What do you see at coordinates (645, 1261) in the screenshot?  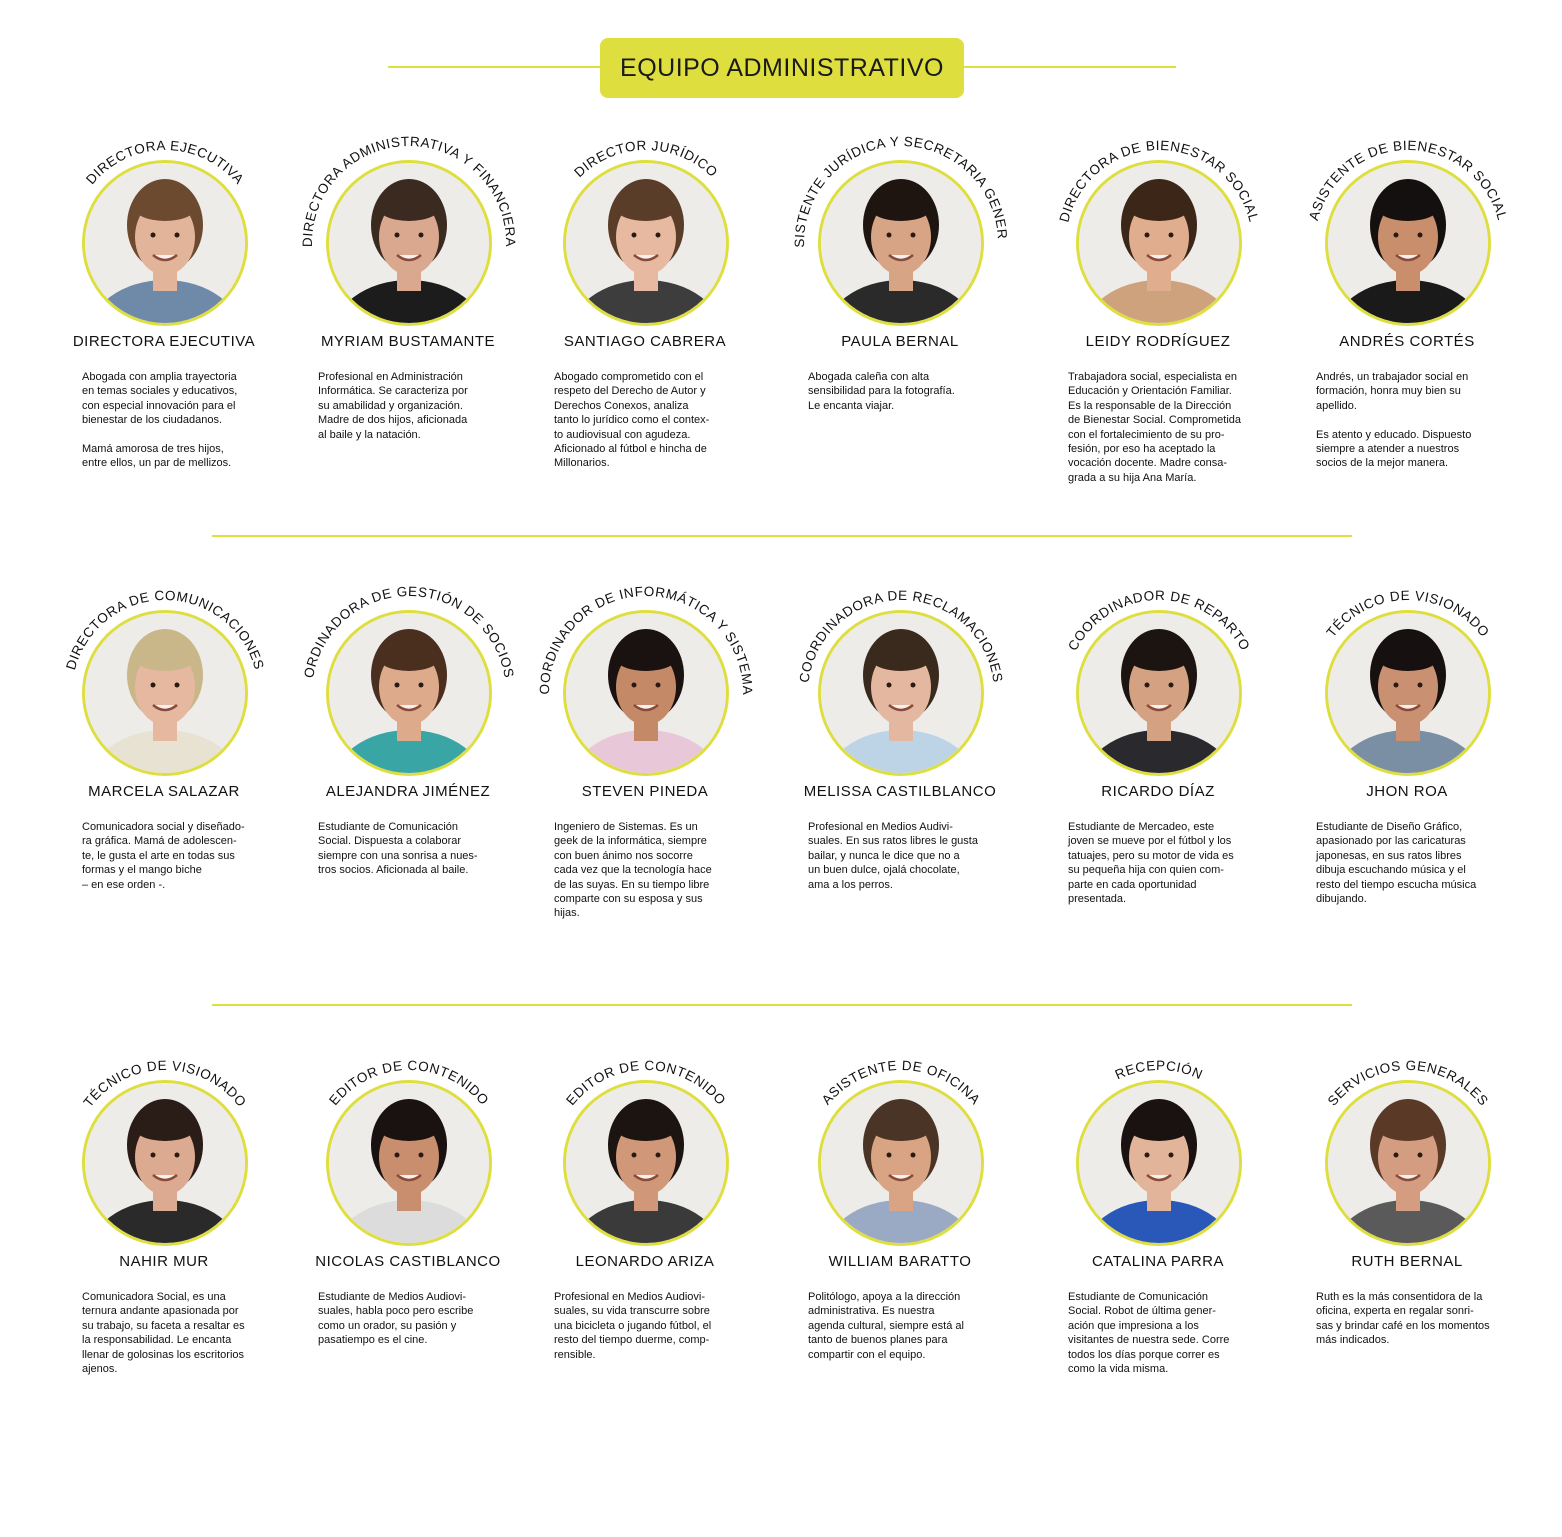 I see `member-name: LEONARDO ARIZA` at bounding box center [645, 1261].